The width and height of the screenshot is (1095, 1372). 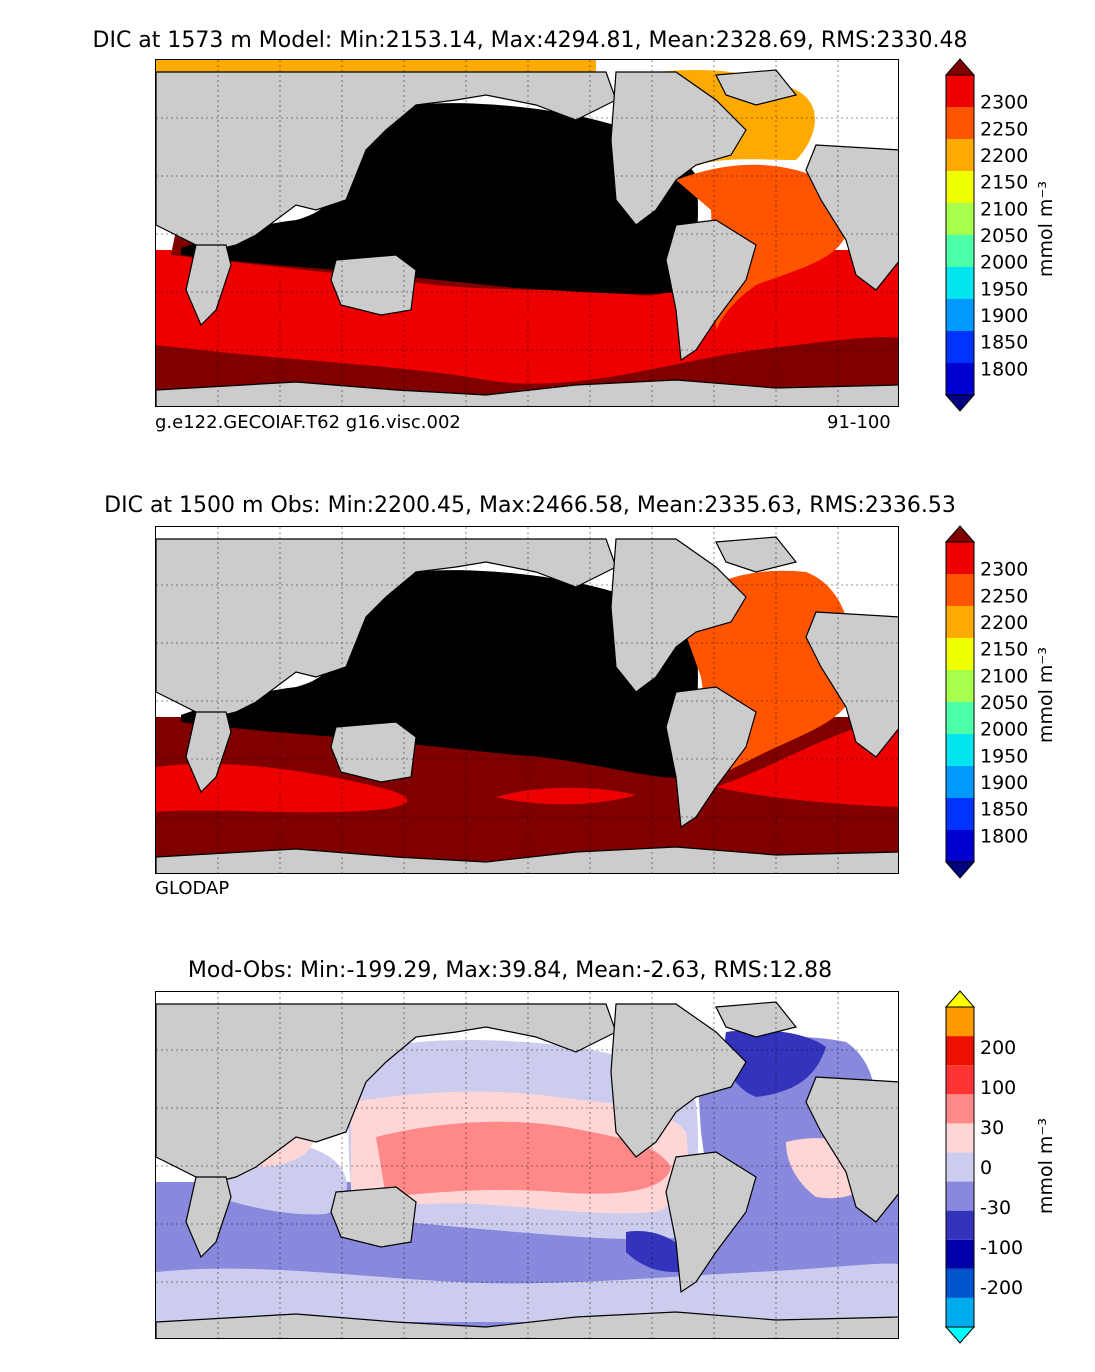 What do you see at coordinates (678, 148) in the screenshot?
I see `north-america-land` at bounding box center [678, 148].